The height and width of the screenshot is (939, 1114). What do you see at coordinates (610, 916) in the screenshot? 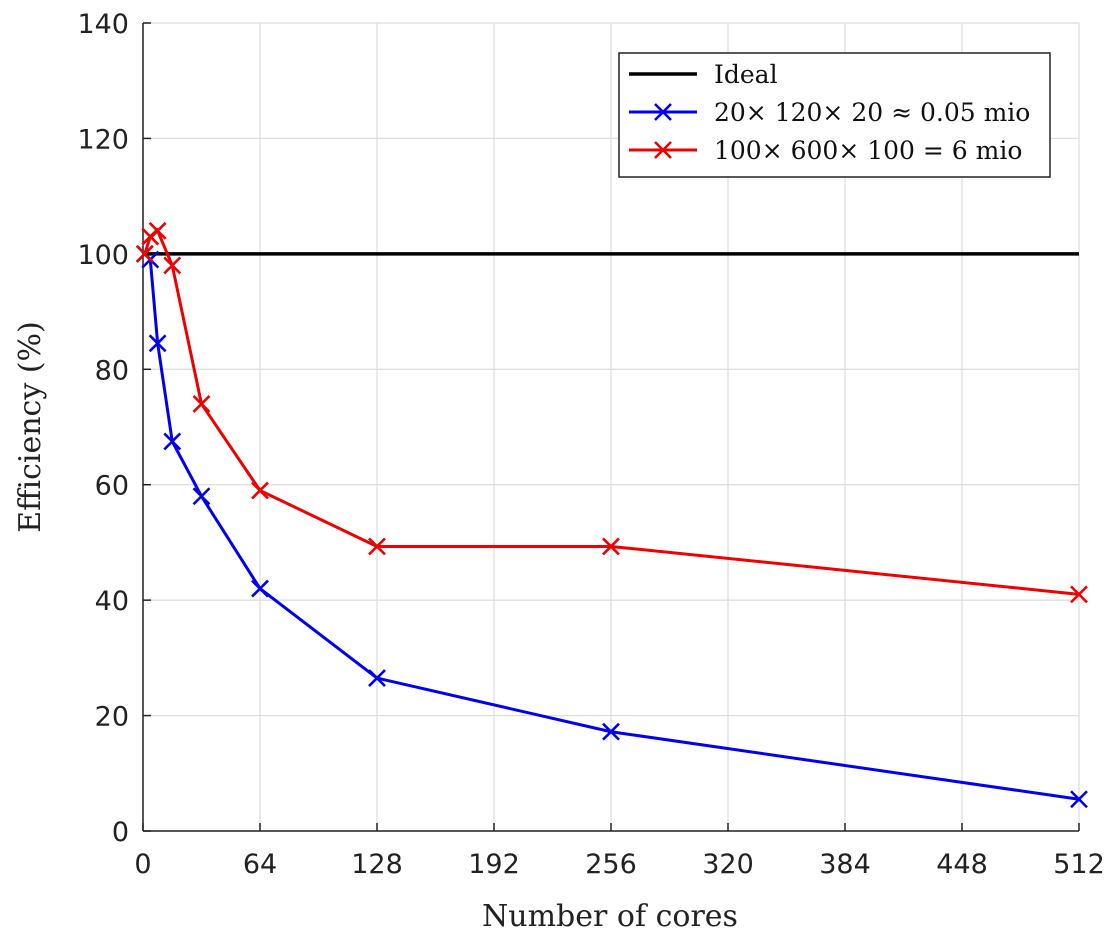
I see `x-axis-label: Number of cores` at bounding box center [610, 916].